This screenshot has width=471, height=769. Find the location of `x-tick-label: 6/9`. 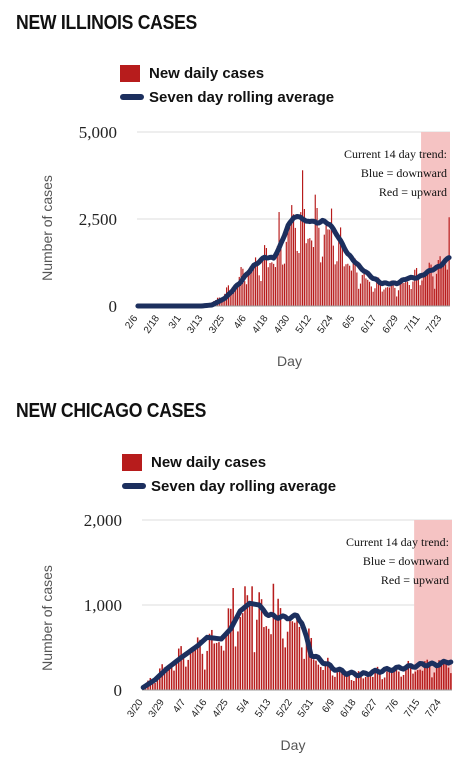

x-tick-label: 6/9 is located at coordinates (328, 706).